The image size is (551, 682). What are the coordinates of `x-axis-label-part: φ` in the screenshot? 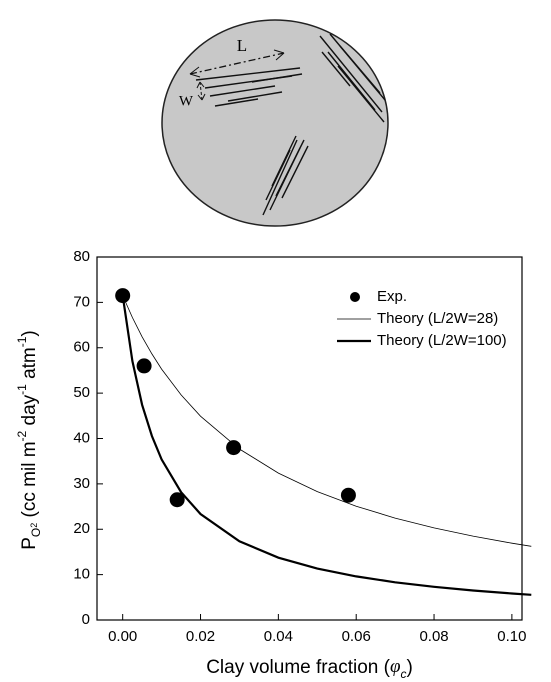 It's located at (395, 666).